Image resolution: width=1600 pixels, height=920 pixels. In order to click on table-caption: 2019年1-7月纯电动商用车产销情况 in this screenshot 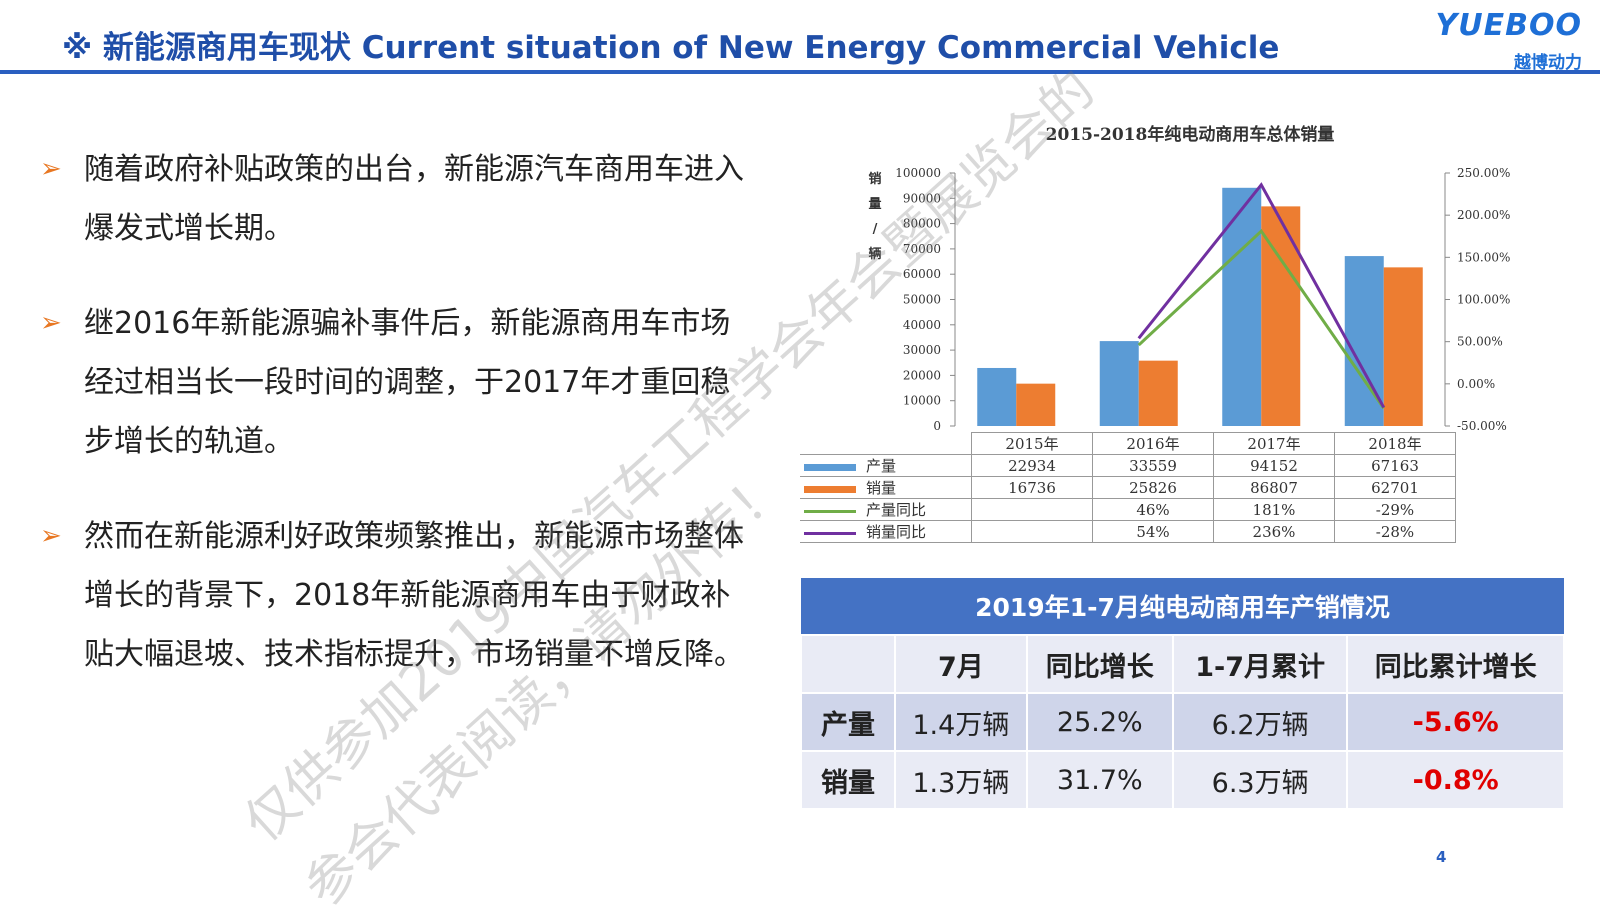, I will do `click(1182, 606)`.